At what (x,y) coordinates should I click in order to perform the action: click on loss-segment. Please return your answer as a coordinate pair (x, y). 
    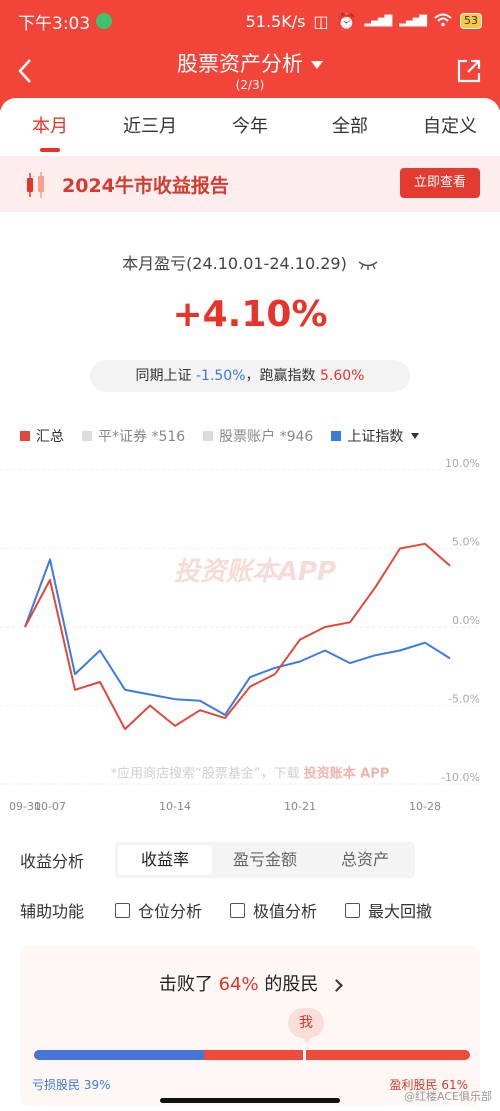
    Looking at the image, I should click on (119, 1055).